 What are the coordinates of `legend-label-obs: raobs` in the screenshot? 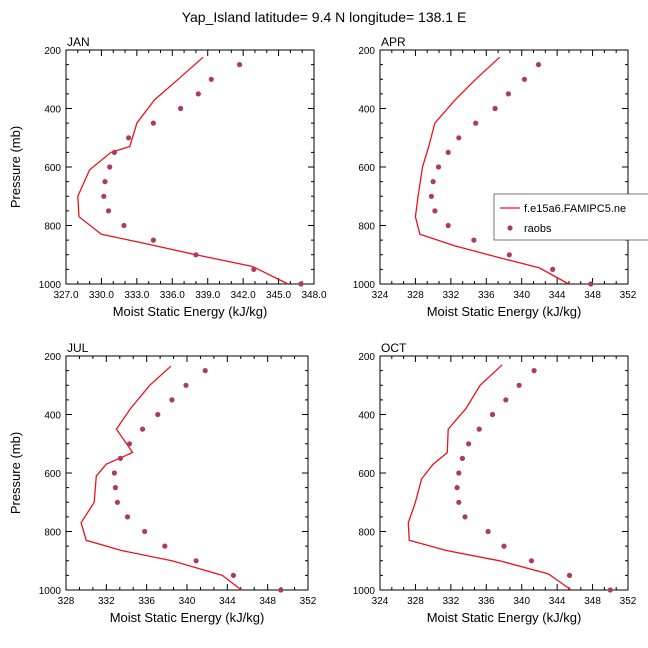 It's located at (538, 229).